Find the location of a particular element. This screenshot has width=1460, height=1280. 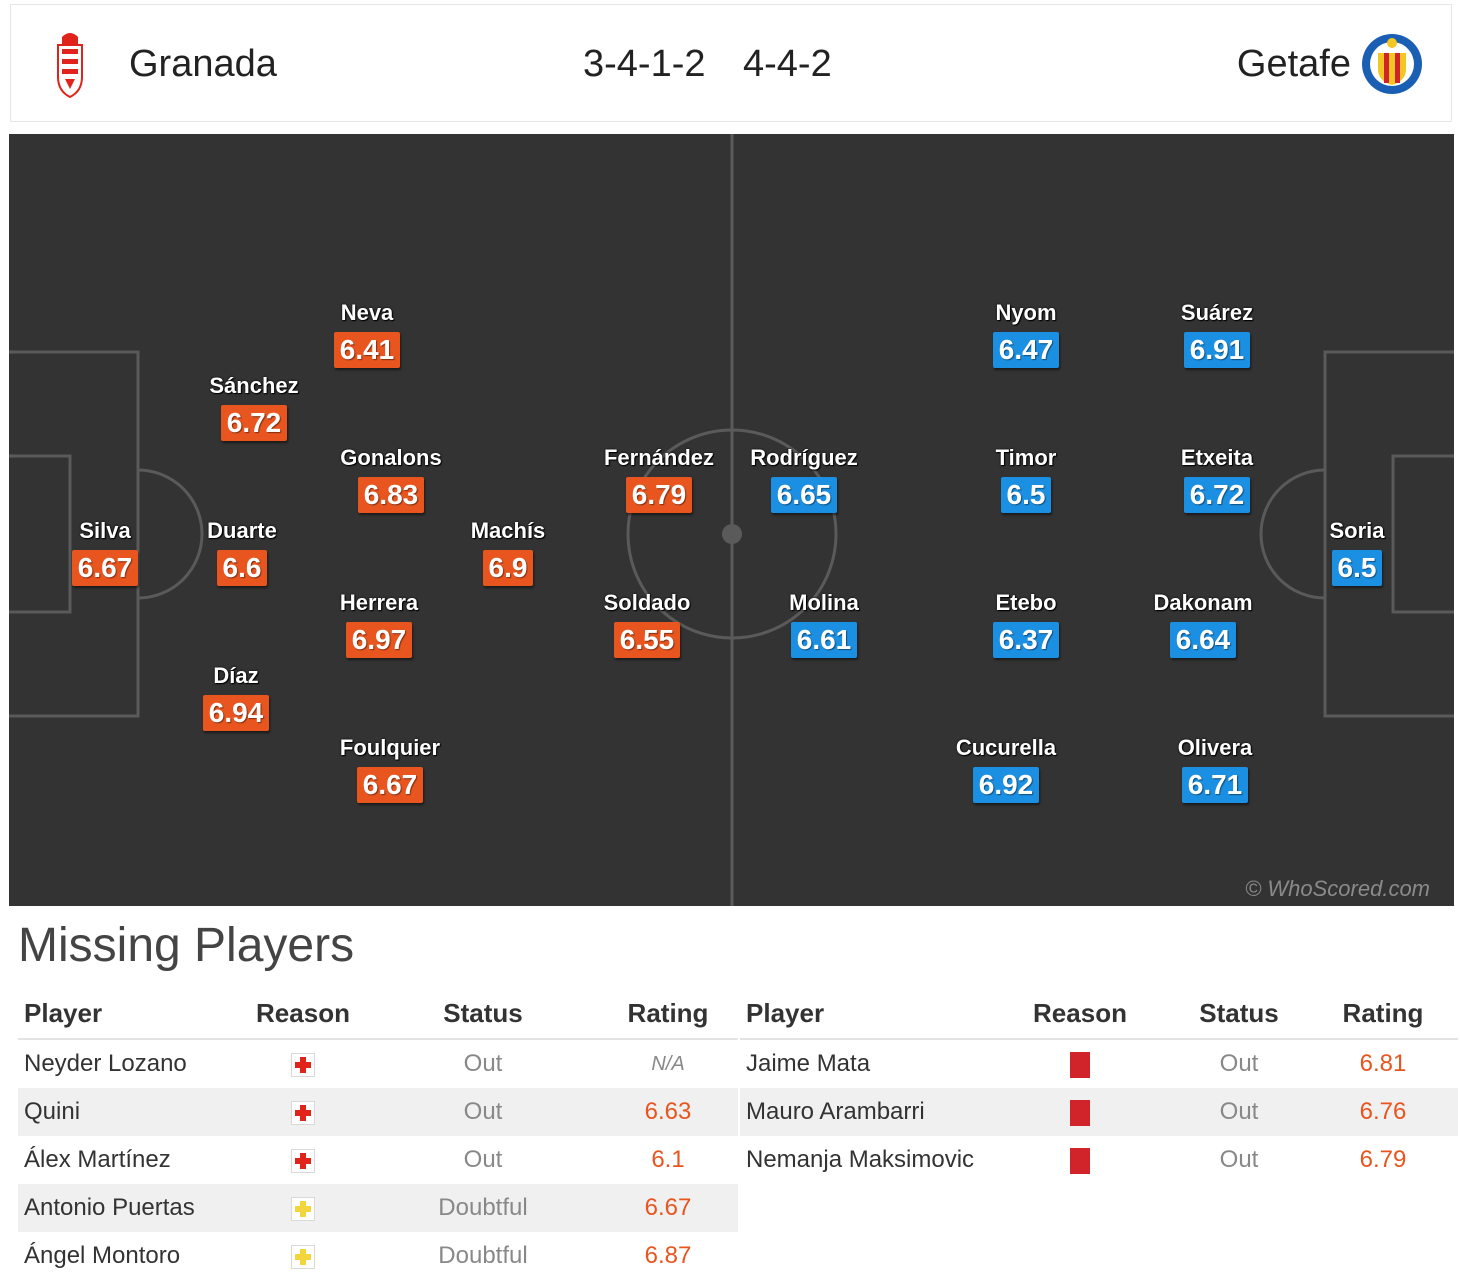

away-player: Olivera 6.71 is located at coordinates (1215, 769).